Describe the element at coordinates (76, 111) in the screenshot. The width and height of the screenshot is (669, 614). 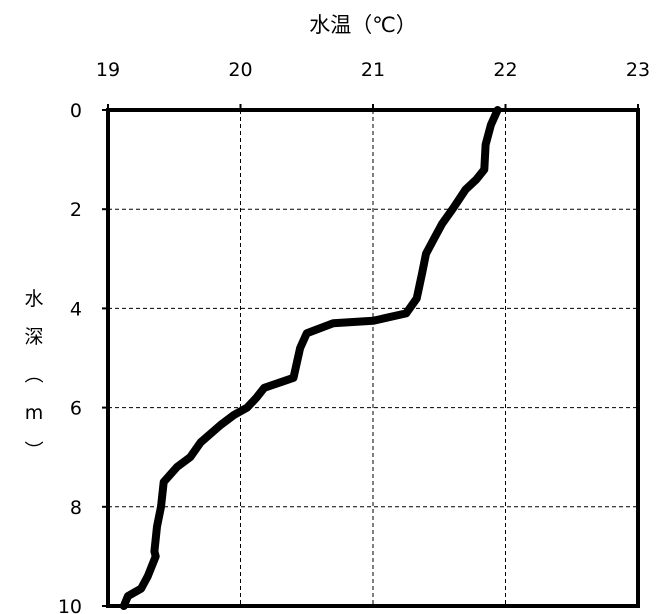
I see `y-tick-label: 0` at that location.